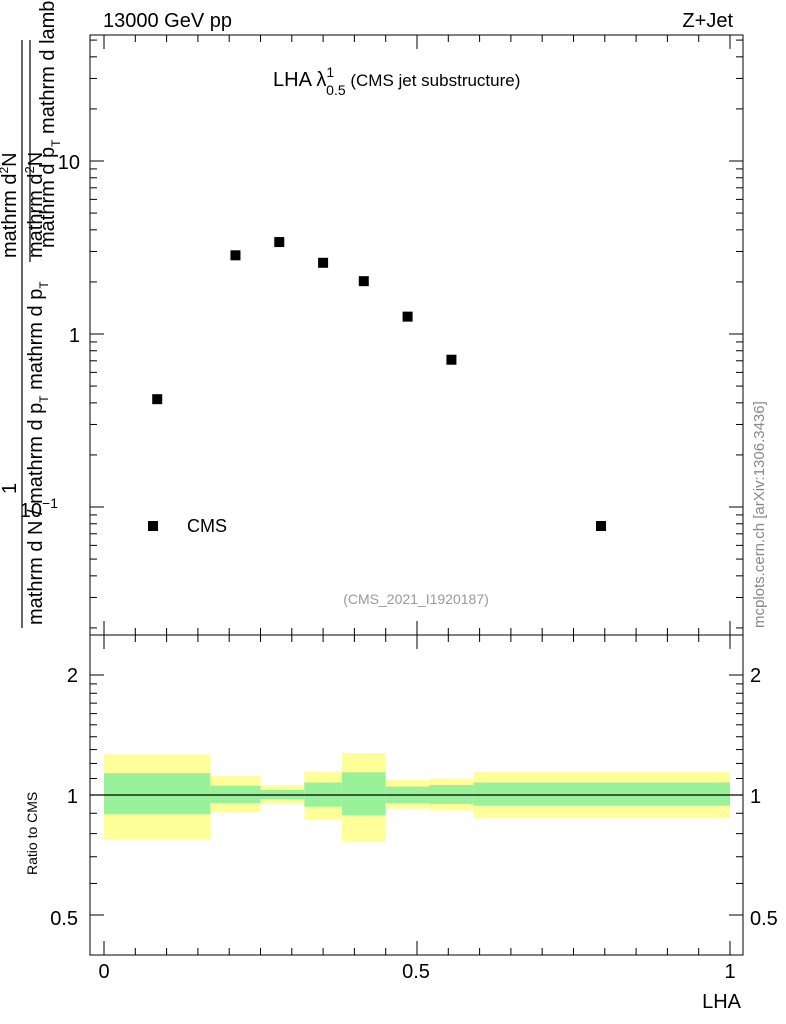  What do you see at coordinates (72, 797) in the screenshot?
I see `ratio-ytick-label-1-left: 1` at bounding box center [72, 797].